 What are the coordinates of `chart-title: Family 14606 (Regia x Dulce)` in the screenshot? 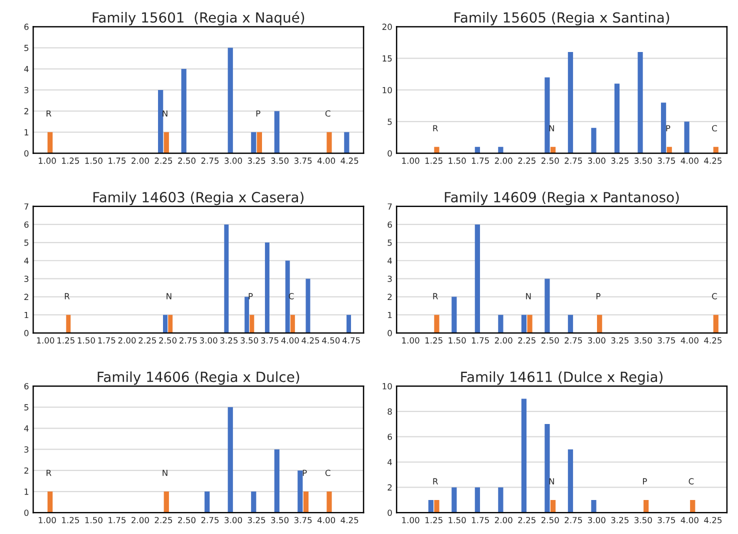 It's located at (199, 378).